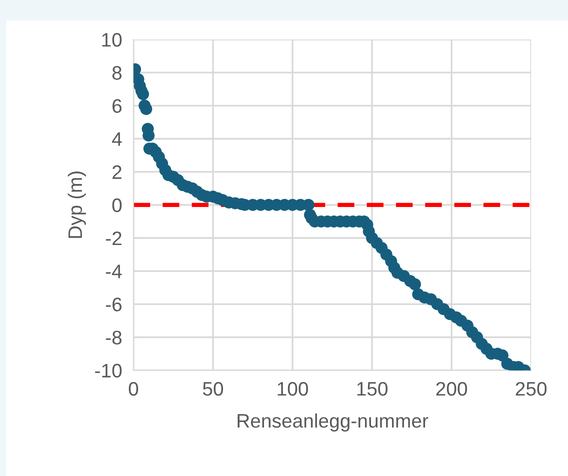 The height and width of the screenshot is (476, 568). I want to click on y-tick-label: -2, so click(114, 238).